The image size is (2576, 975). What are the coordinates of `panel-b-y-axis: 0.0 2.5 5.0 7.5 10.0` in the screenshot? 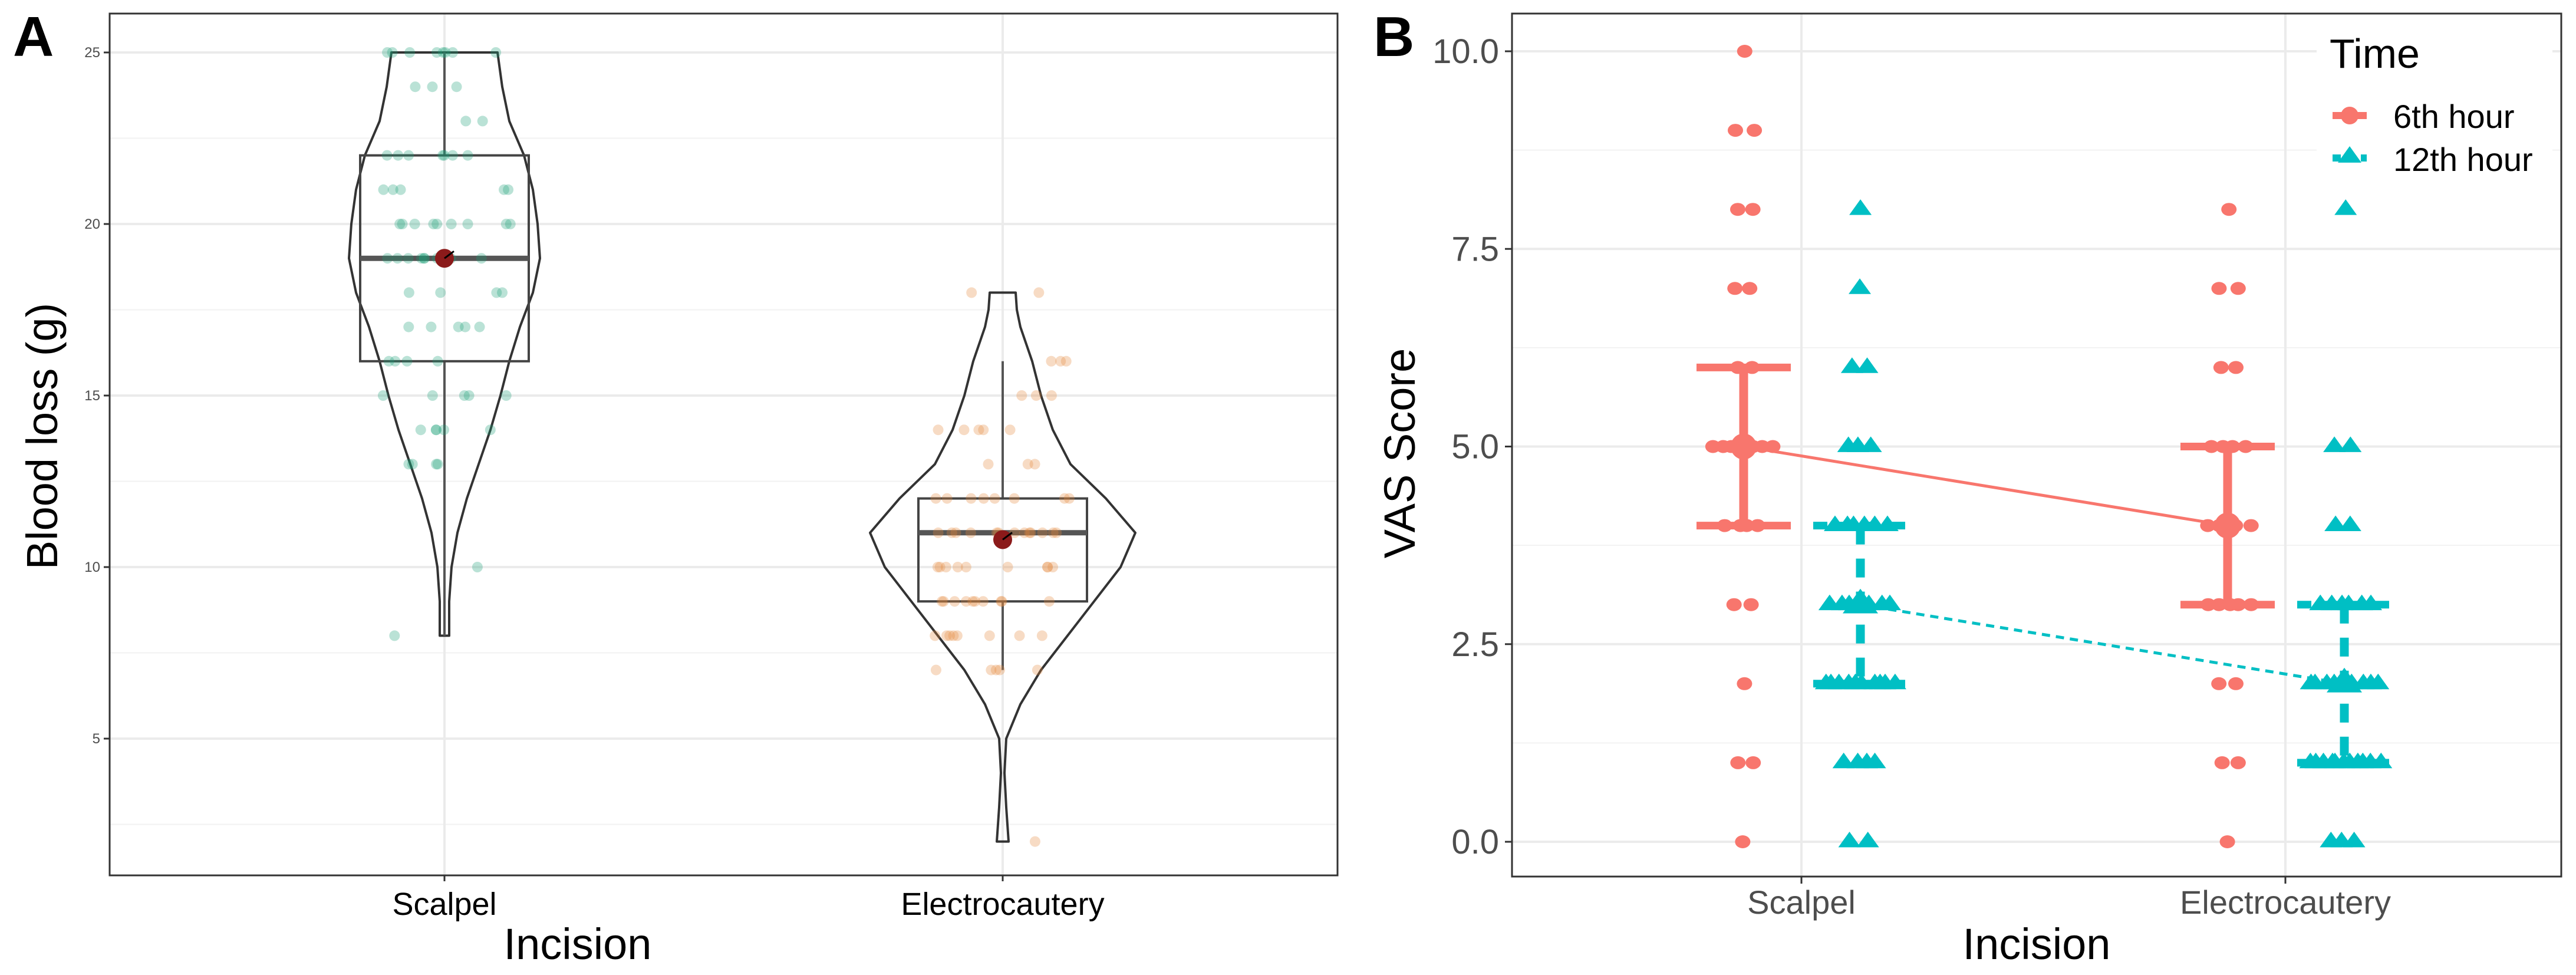 It's located at (1472, 446).